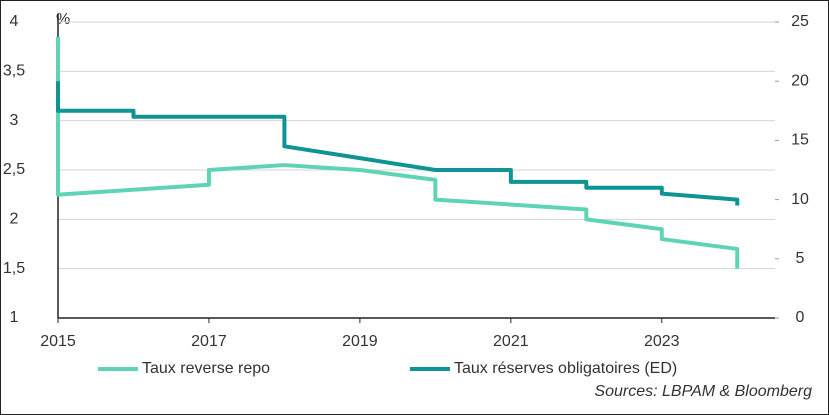 The width and height of the screenshot is (829, 415). Describe the element at coordinates (360, 341) in the screenshot. I see `x-tick-label: 2019` at that location.